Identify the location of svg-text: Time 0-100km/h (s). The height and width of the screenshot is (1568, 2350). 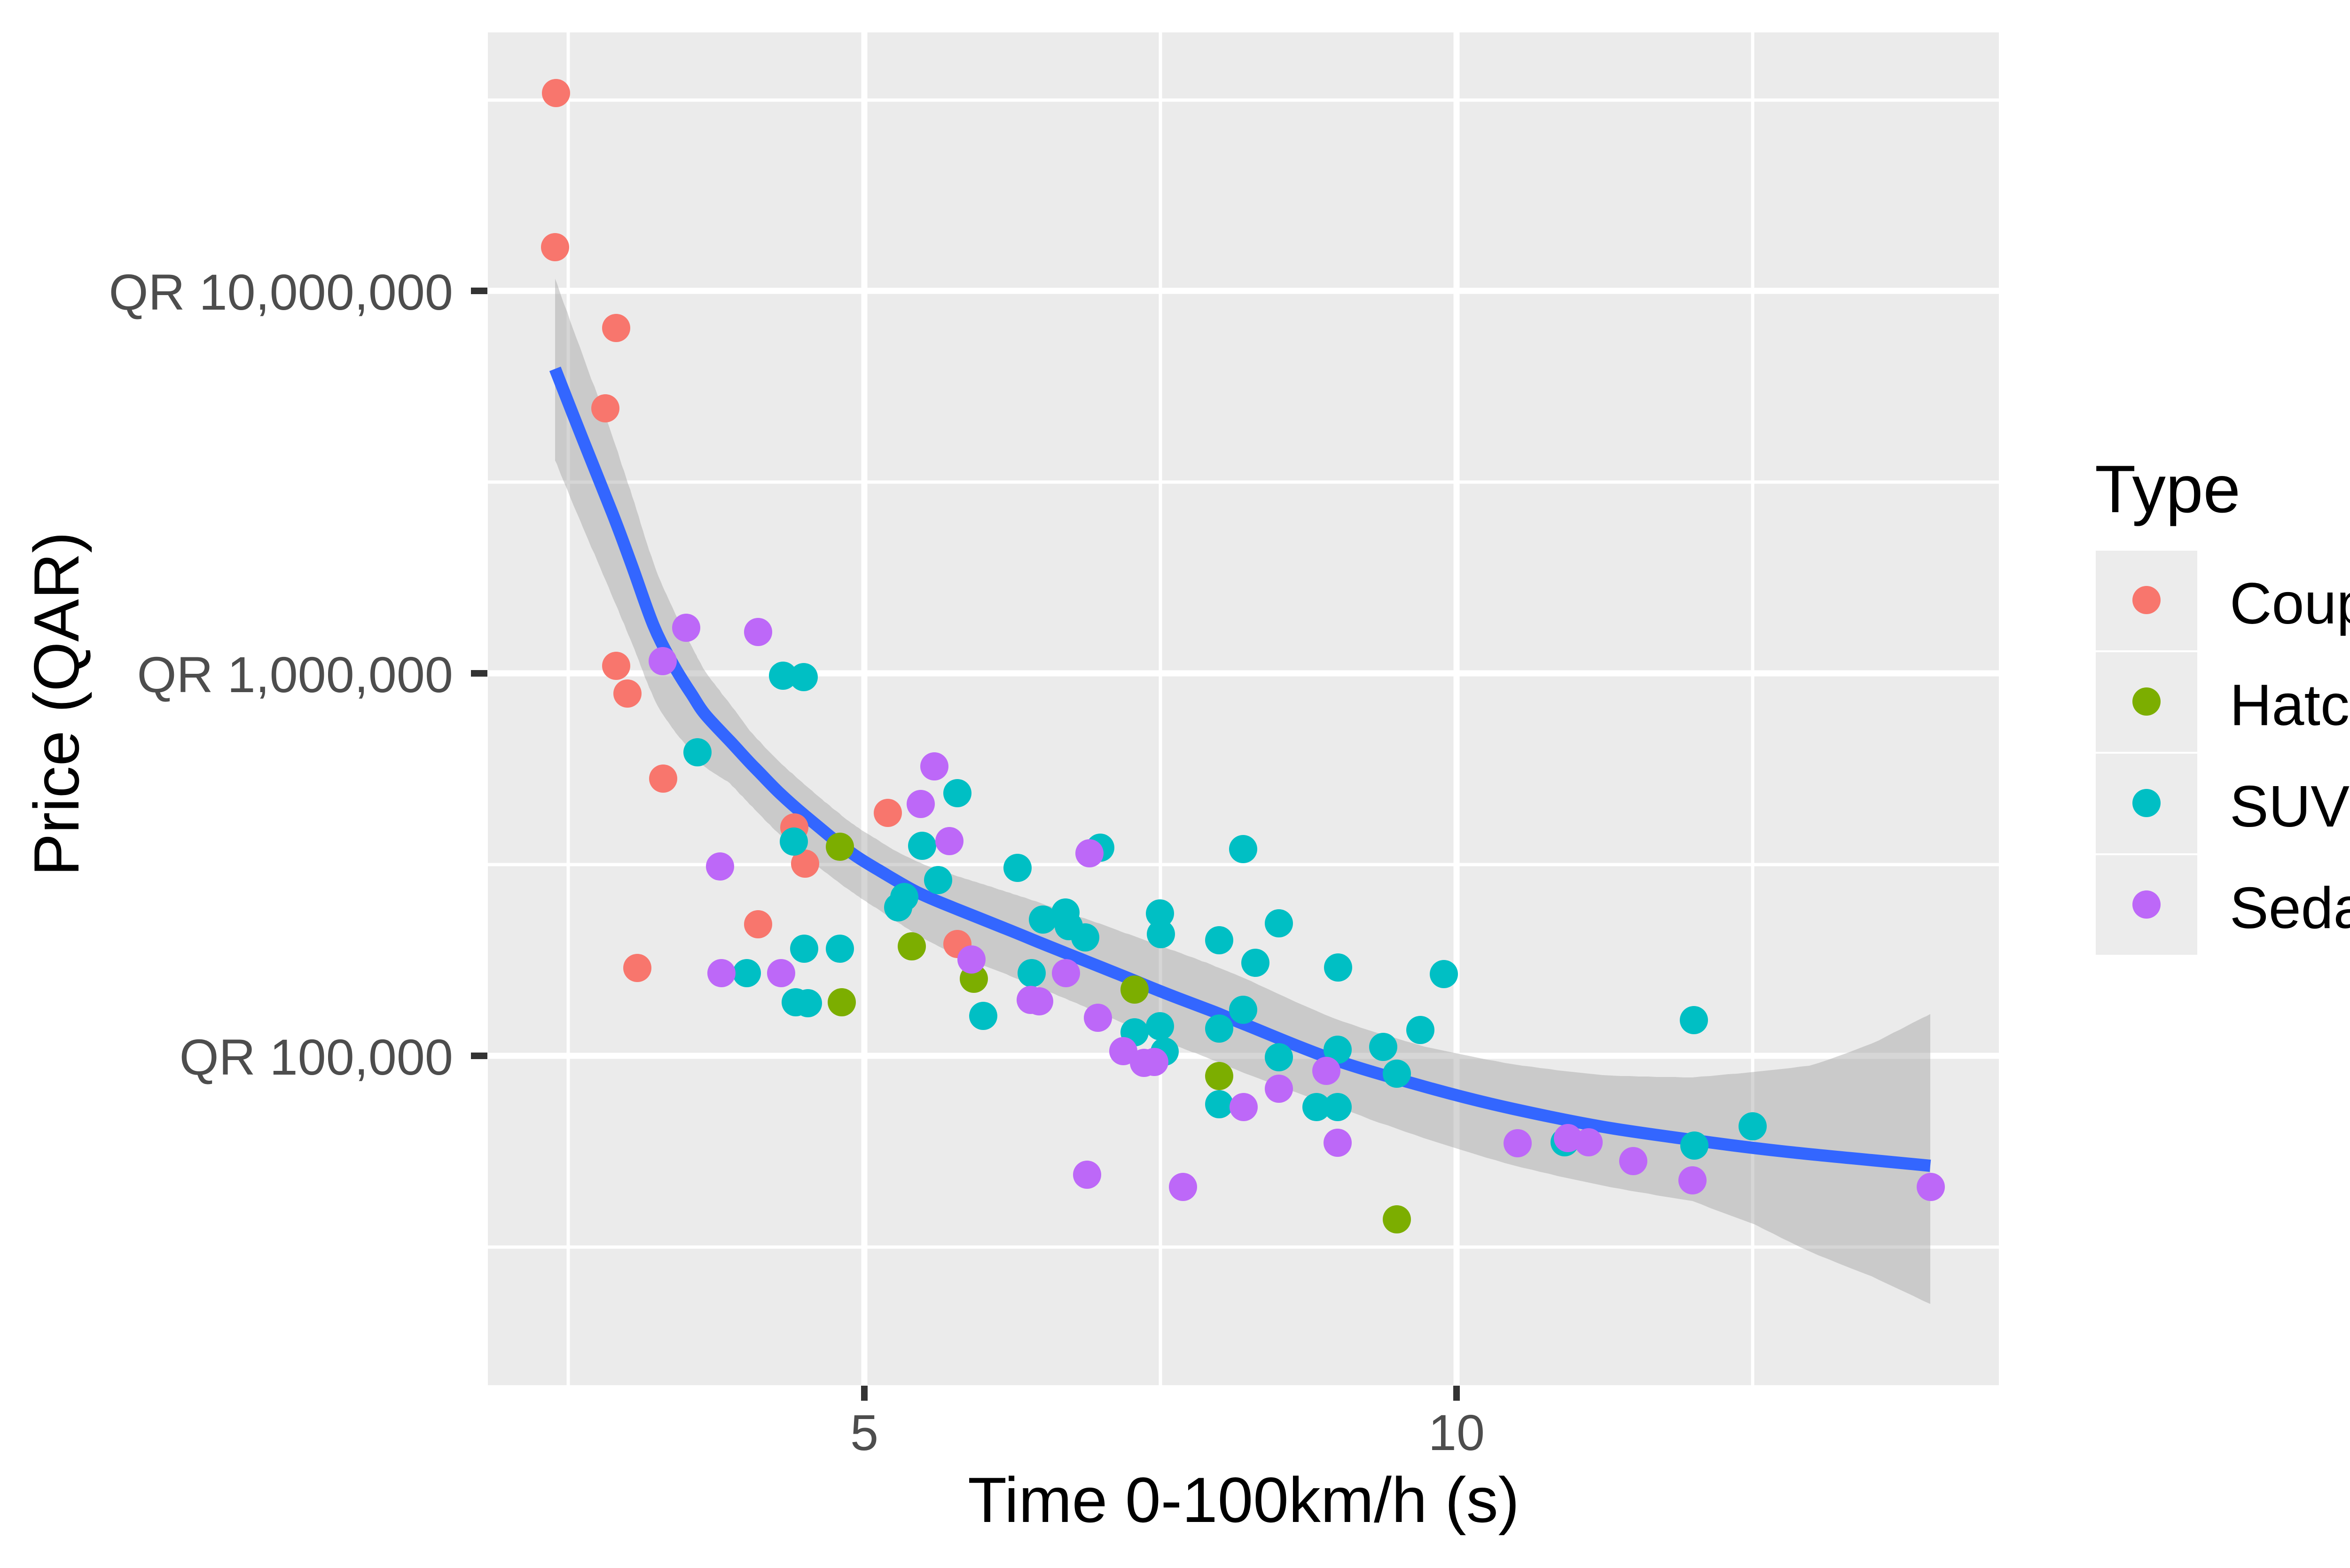
(1244, 1500).